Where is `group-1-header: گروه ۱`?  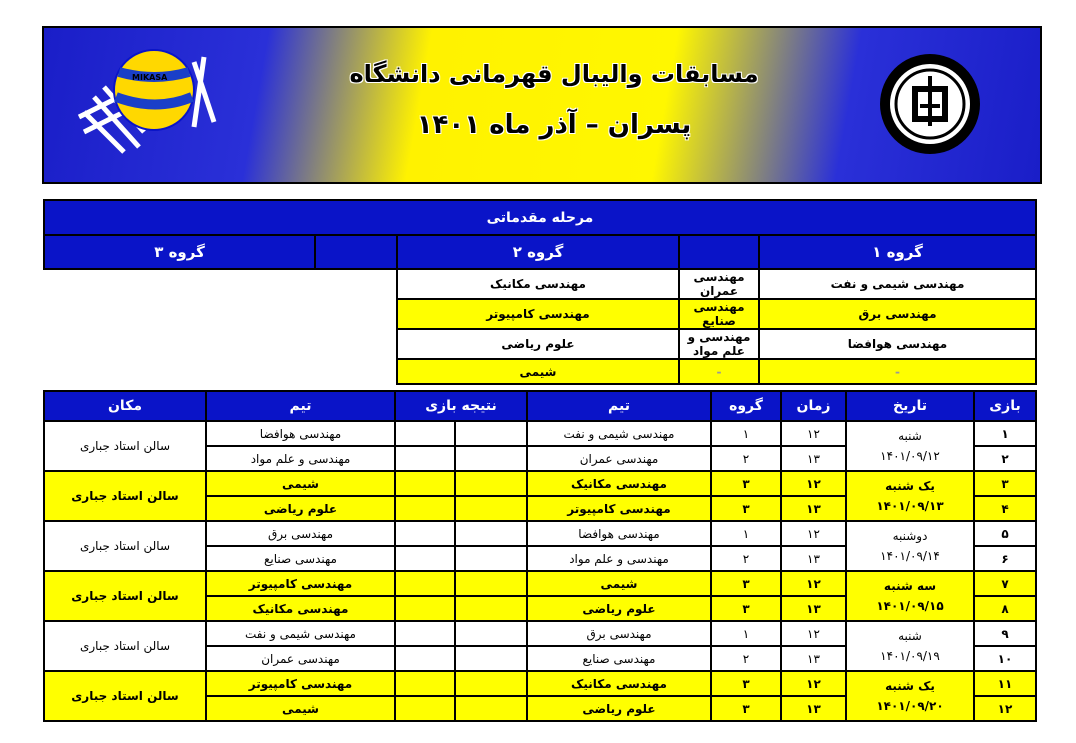
group-1-header: گروه ۱ is located at coordinates (897, 252).